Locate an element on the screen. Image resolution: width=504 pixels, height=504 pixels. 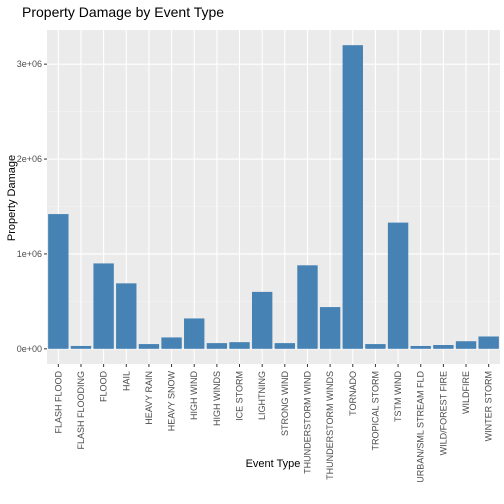
x-tick-label: TROPICAL STORM is located at coordinates (375, 411).